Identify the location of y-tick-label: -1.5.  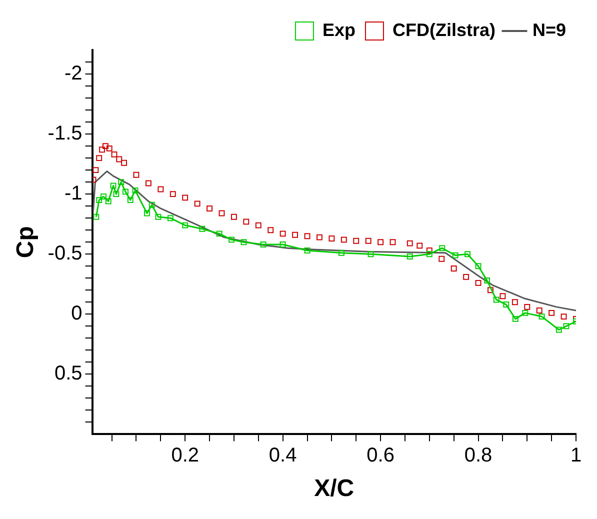
(65, 133).